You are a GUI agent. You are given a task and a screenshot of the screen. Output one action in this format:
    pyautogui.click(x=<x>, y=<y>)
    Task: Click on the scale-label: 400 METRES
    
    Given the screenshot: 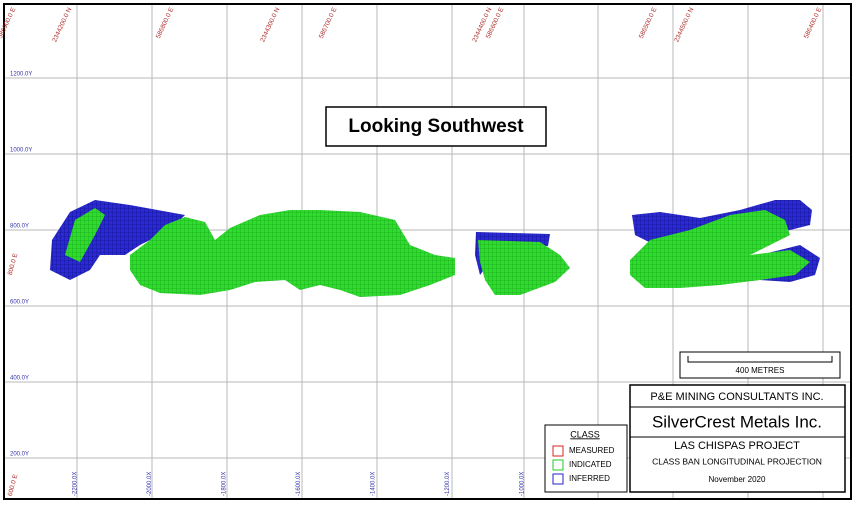 What is the action you would take?
    pyautogui.click(x=760, y=370)
    